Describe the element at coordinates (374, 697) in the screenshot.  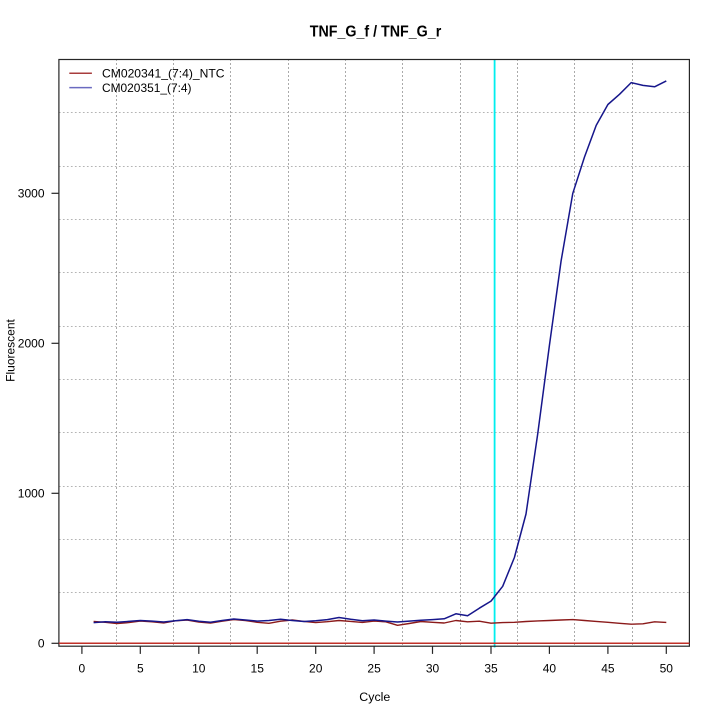
I see `svg-text: Cycle` at that location.